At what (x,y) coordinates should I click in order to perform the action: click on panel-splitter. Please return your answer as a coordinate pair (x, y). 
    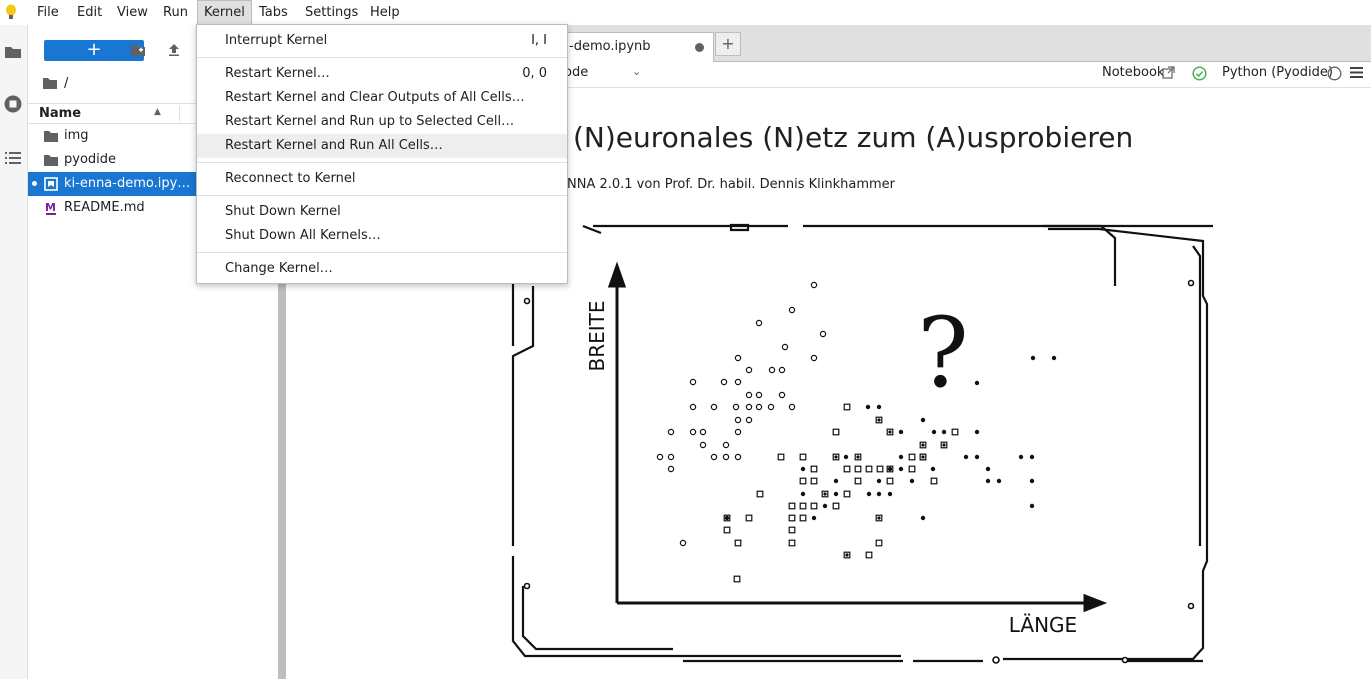
    Looking at the image, I should click on (282, 352).